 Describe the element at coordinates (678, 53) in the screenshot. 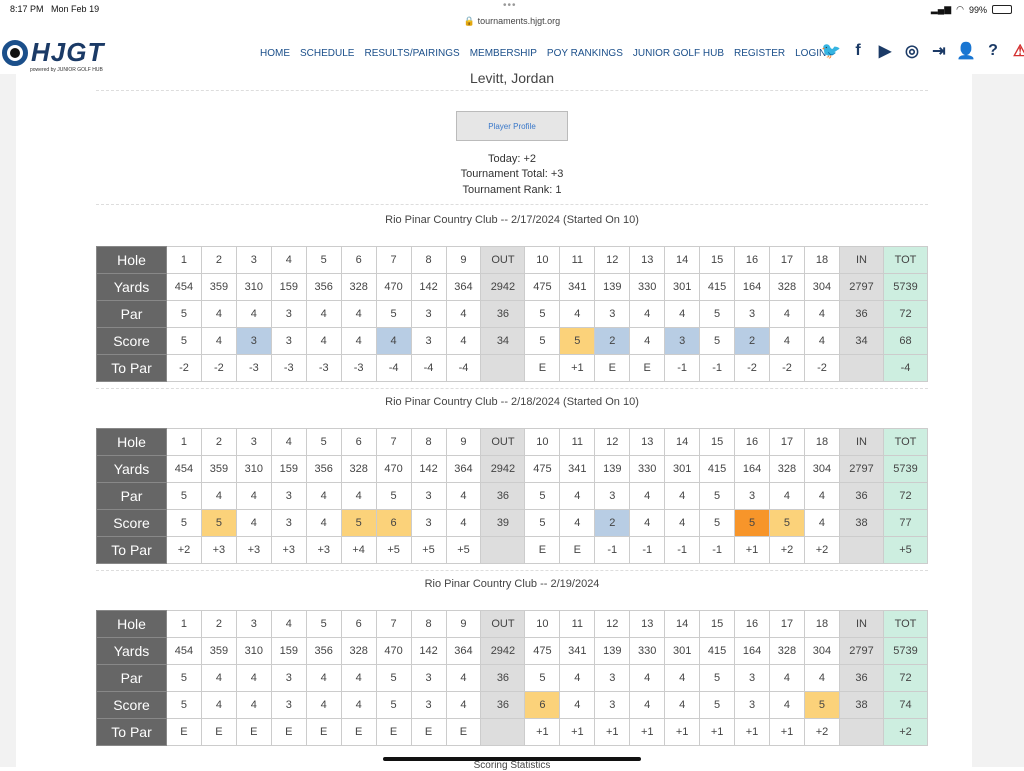

I see `nav-item-junior-golf-hub: JUNIOR GOLF HUB` at that location.